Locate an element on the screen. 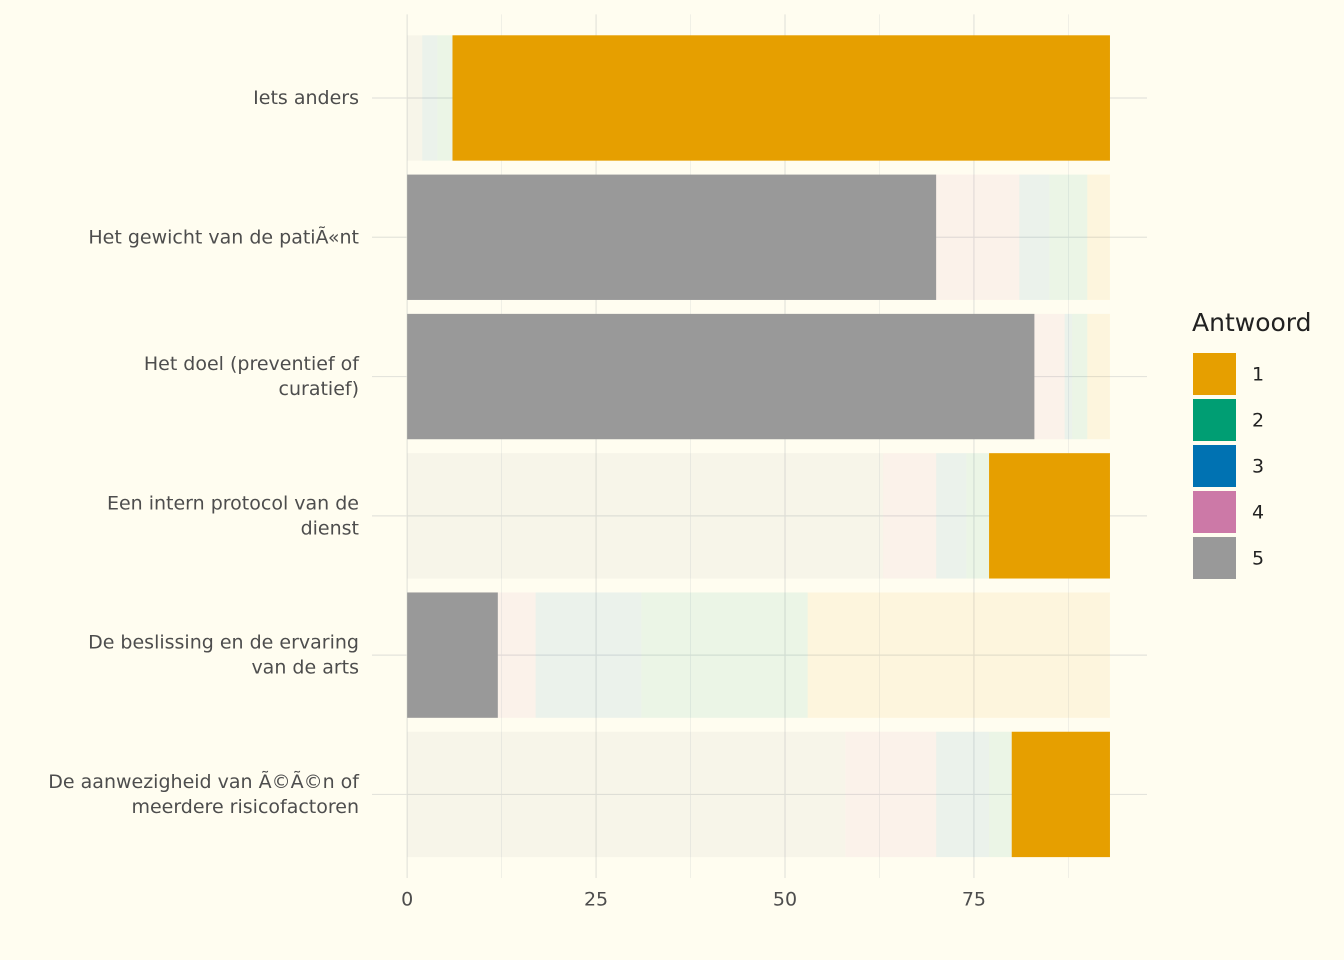 Image resolution: width=1344 pixels, height=960 pixels. y-tick-label: Het doel (preventief of curatief) is located at coordinates (252, 376).